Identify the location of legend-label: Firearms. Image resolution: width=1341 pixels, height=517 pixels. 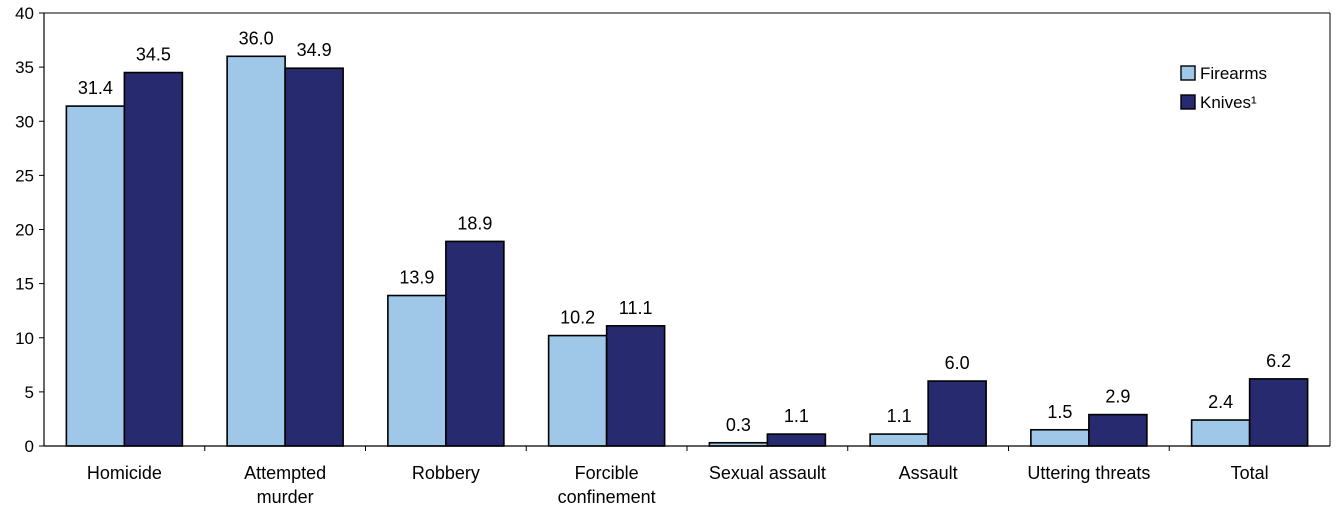
(1233, 73).